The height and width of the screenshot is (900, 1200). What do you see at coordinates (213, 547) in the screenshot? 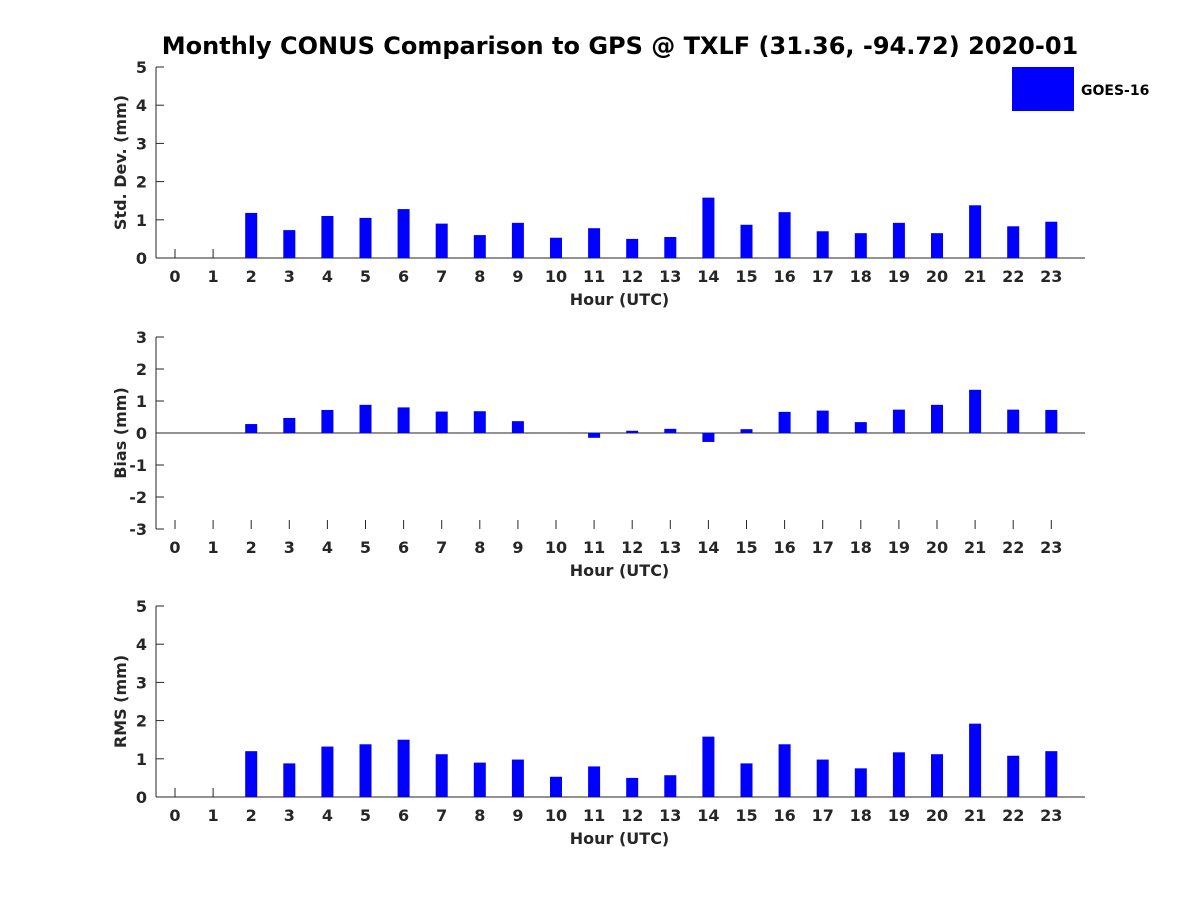
I see `x-tick-label: 1` at bounding box center [213, 547].